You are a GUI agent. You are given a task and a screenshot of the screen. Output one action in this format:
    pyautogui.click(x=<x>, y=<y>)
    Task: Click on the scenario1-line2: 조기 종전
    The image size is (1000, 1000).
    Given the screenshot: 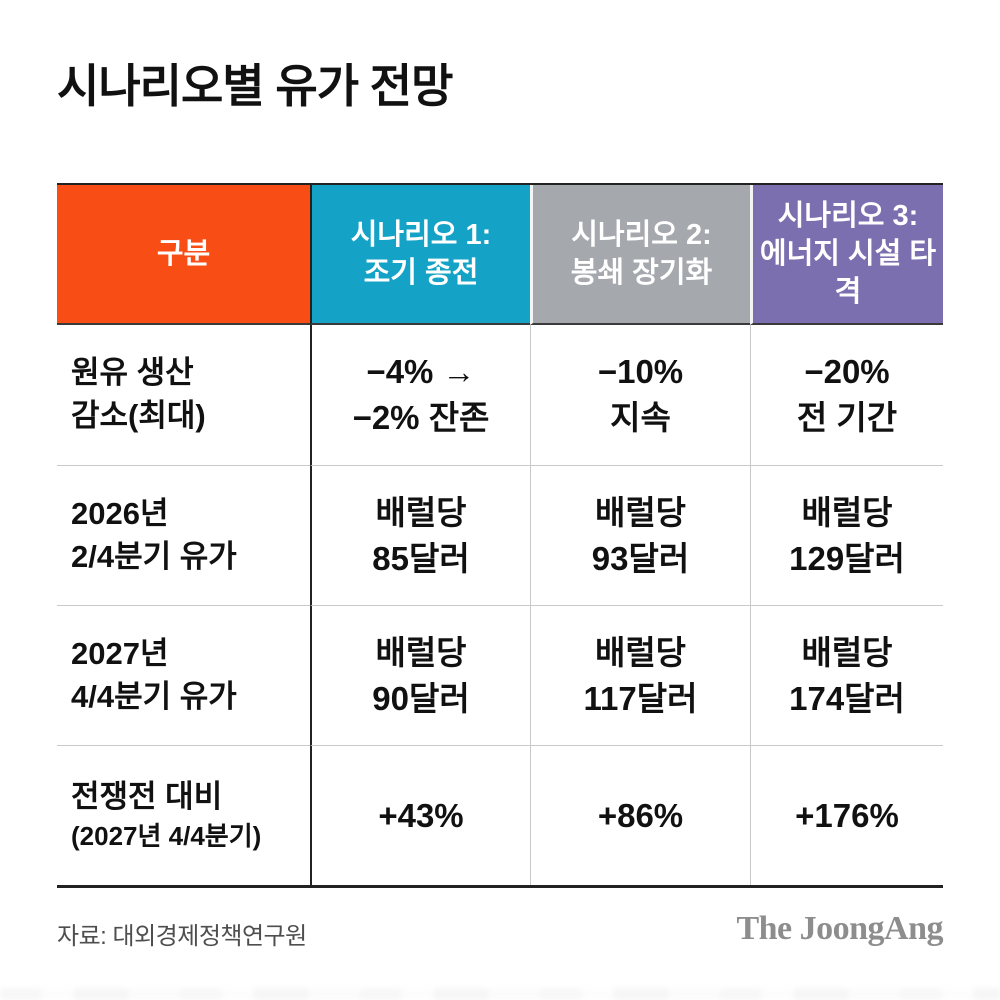 What is the action you would take?
    pyautogui.click(x=421, y=273)
    